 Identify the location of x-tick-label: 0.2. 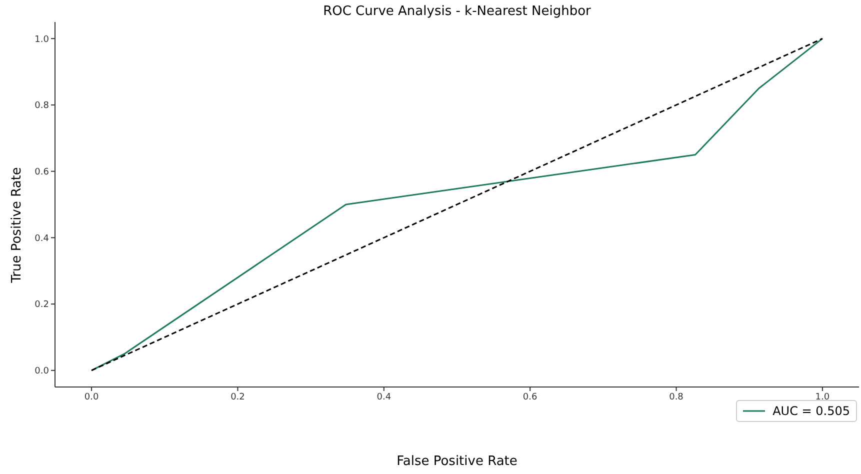
(237, 397).